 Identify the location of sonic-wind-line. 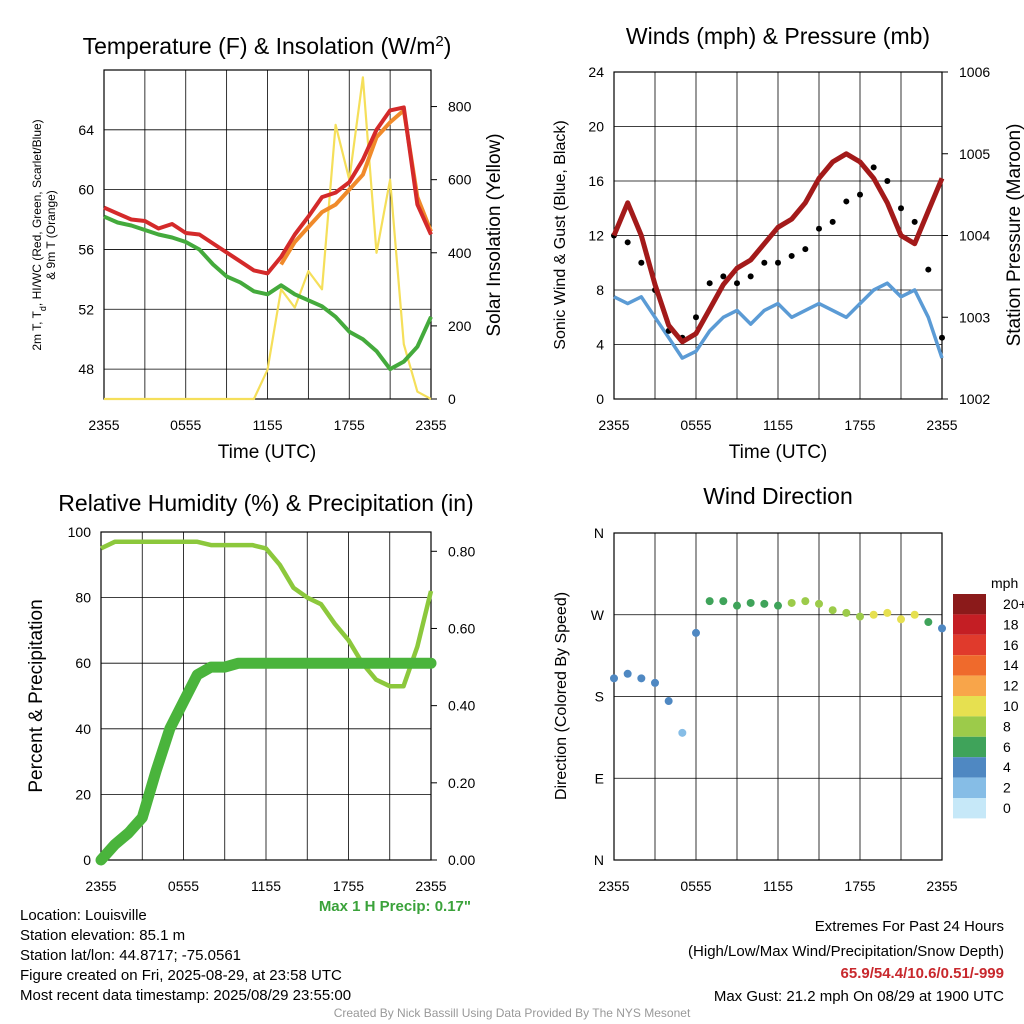
(778, 320).